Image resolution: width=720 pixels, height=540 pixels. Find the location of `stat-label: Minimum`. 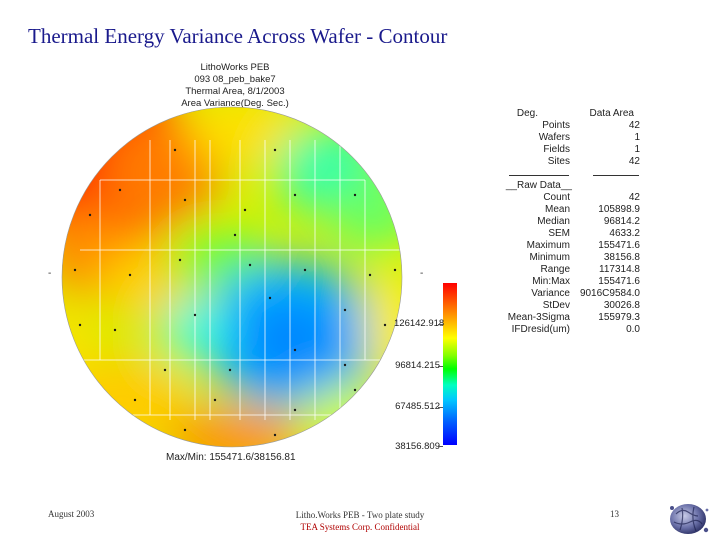

stat-label: Minimum is located at coordinates (549, 257).